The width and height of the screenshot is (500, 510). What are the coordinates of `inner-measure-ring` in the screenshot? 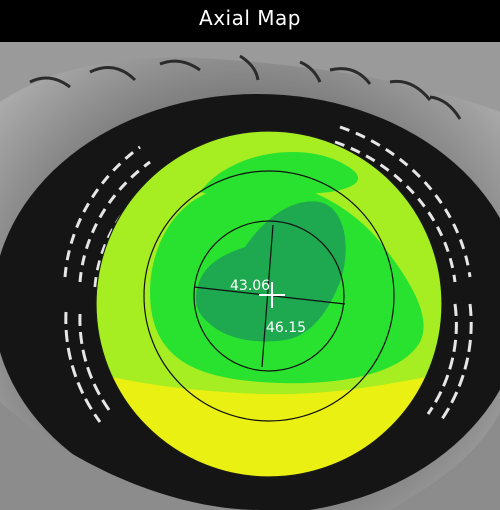 It's located at (269, 296).